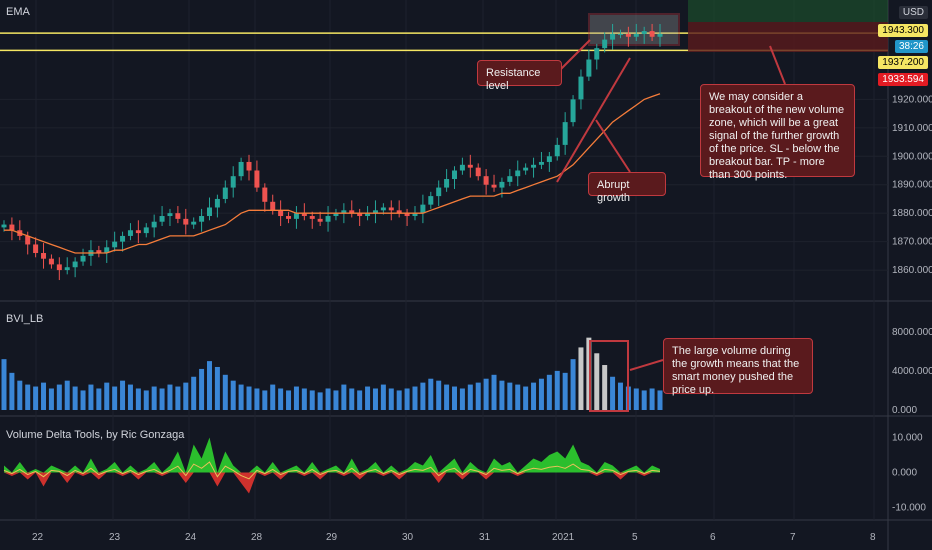 The height and width of the screenshot is (550, 932). I want to click on x-tick-label: 24, so click(191, 537).